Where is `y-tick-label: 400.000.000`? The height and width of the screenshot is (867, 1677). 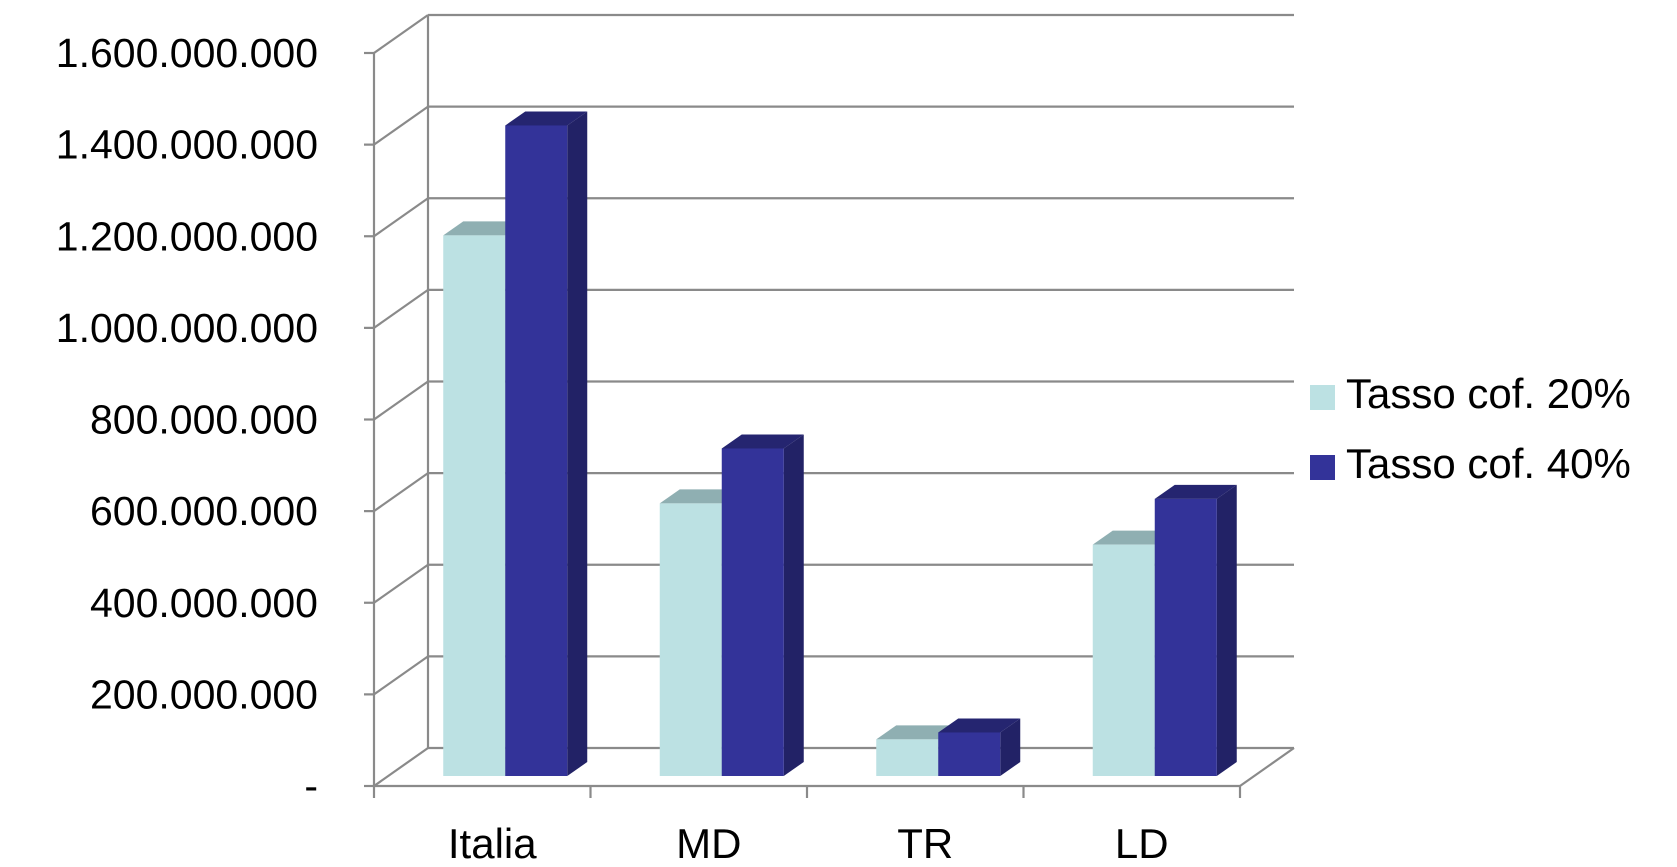
y-tick-label: 400.000.000 is located at coordinates (204, 603).